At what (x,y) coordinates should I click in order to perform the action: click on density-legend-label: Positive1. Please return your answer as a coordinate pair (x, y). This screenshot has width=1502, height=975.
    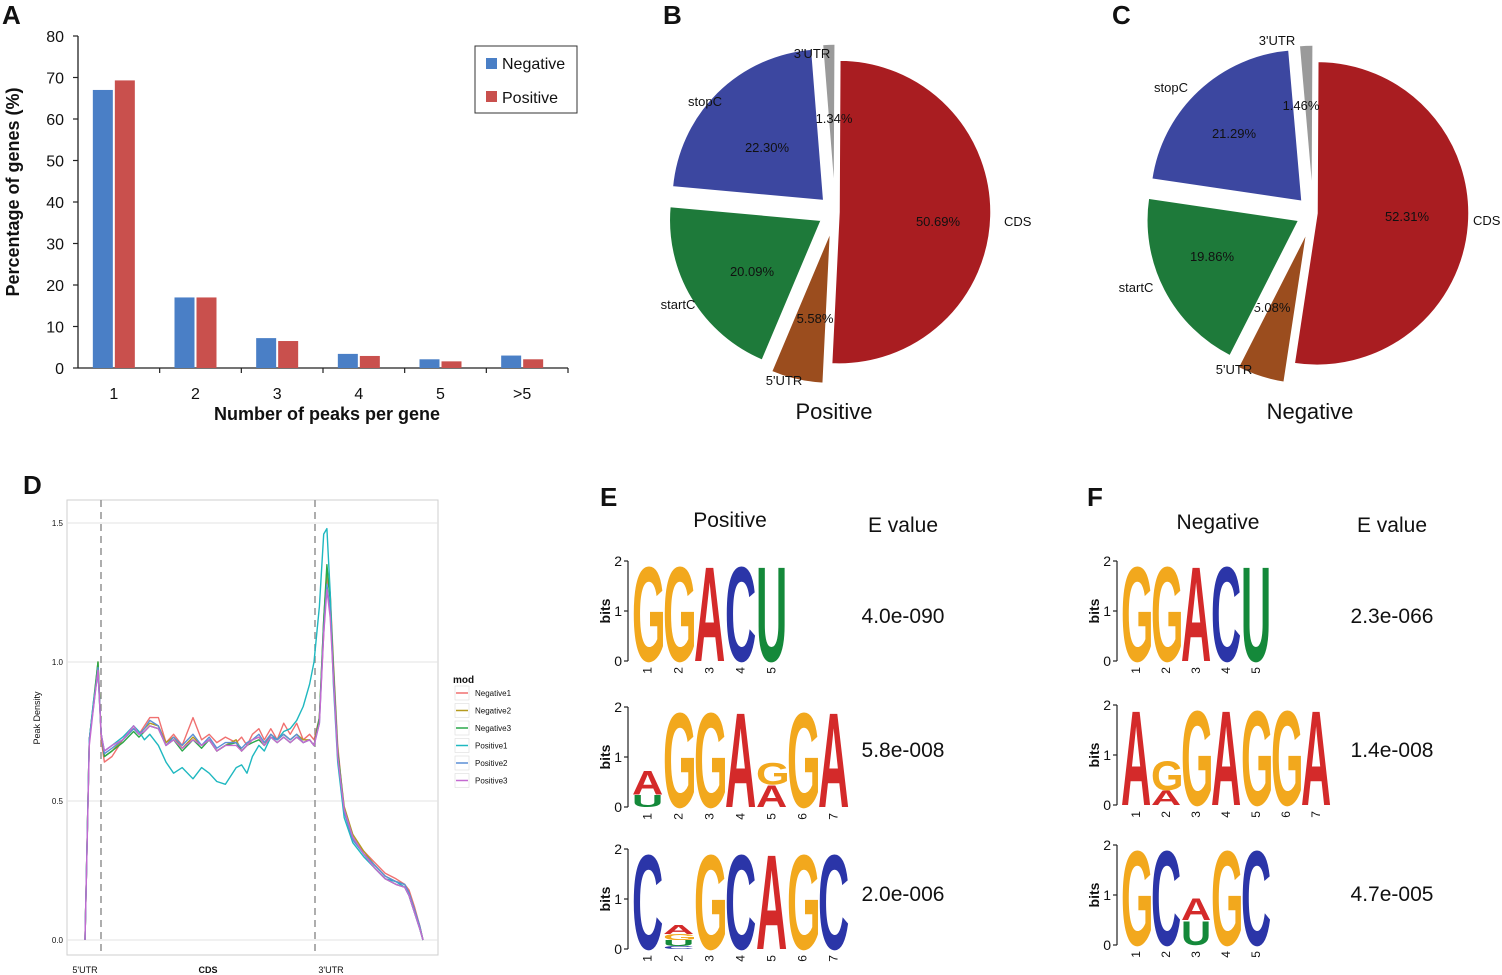
    Looking at the image, I should click on (491, 746).